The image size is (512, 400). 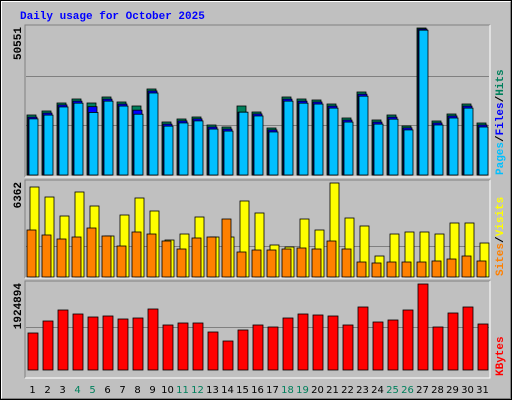 What do you see at coordinates (212, 390) in the screenshot?
I see `x-tick-label: 13` at bounding box center [212, 390].